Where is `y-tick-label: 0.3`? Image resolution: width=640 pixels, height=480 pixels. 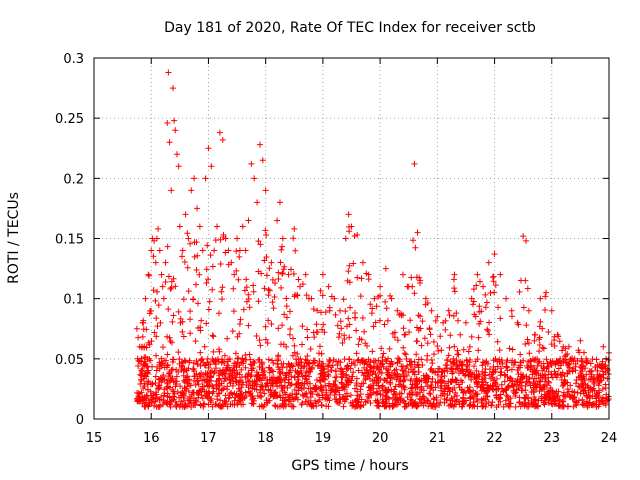 y-tick-label: 0.3 is located at coordinates (73, 59).